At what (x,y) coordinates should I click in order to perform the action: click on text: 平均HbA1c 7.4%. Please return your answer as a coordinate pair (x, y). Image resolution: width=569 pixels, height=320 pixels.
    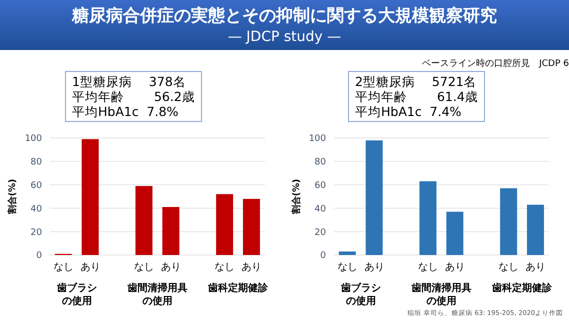
    Looking at the image, I should click on (408, 111).